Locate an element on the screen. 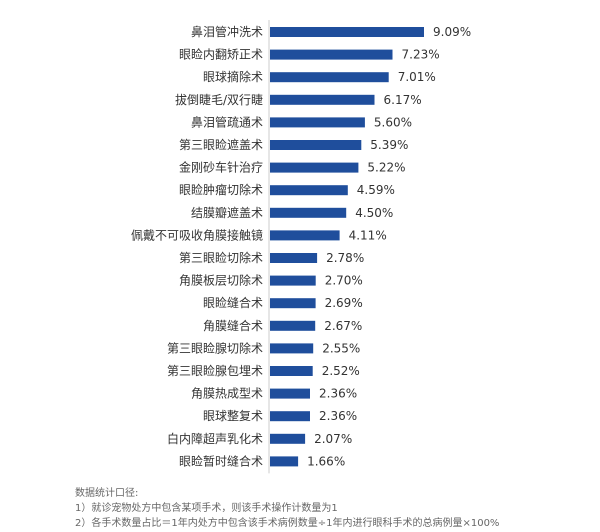 The image size is (600, 532). category-label: 眼球摘除术 is located at coordinates (233, 76).